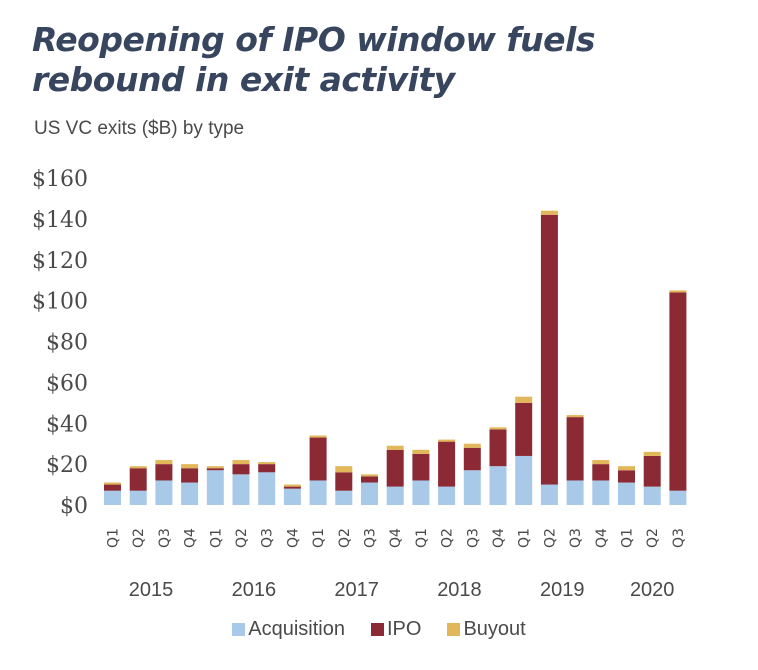  What do you see at coordinates (254, 590) in the screenshot?
I see `year-label: 2016` at bounding box center [254, 590].